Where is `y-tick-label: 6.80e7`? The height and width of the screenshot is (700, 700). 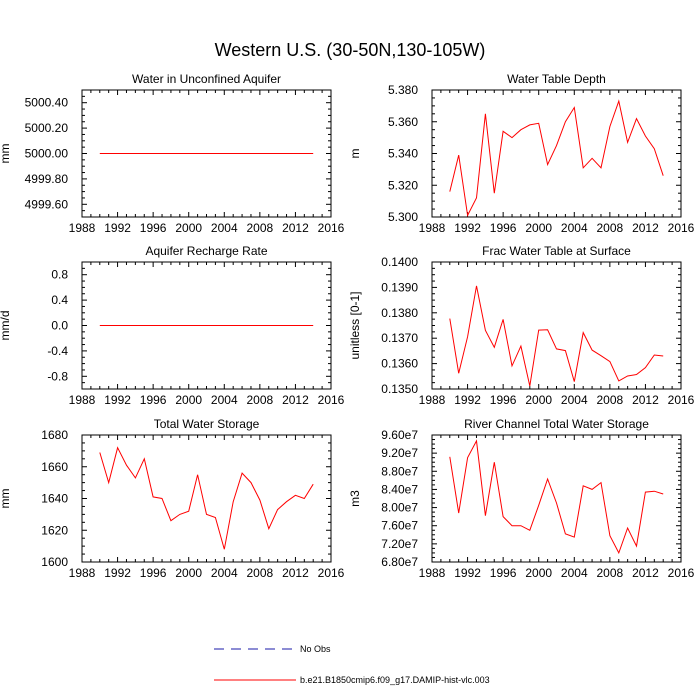
y-tick-label: 6.80e7 is located at coordinates (399, 562).